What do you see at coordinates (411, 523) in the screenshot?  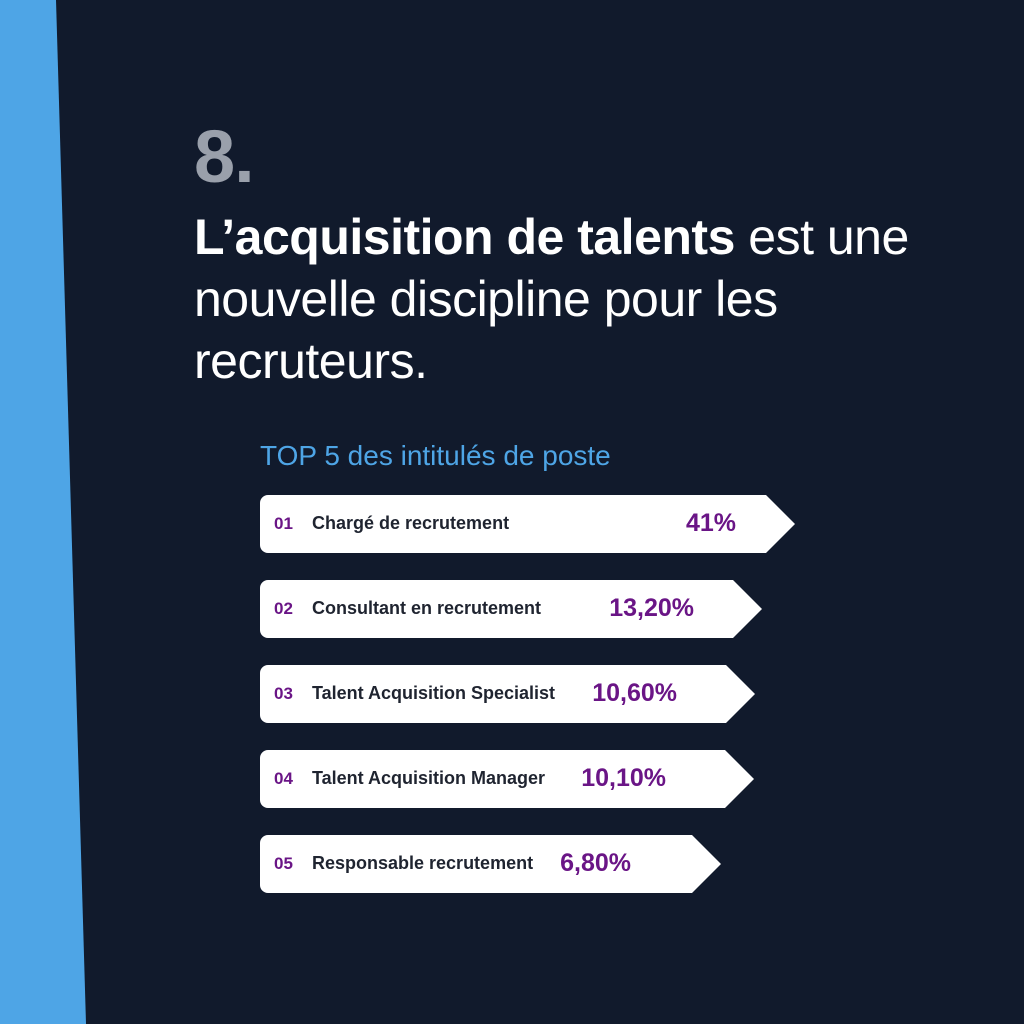 I see `bar-category-label: Chargé de recrutement` at bounding box center [411, 523].